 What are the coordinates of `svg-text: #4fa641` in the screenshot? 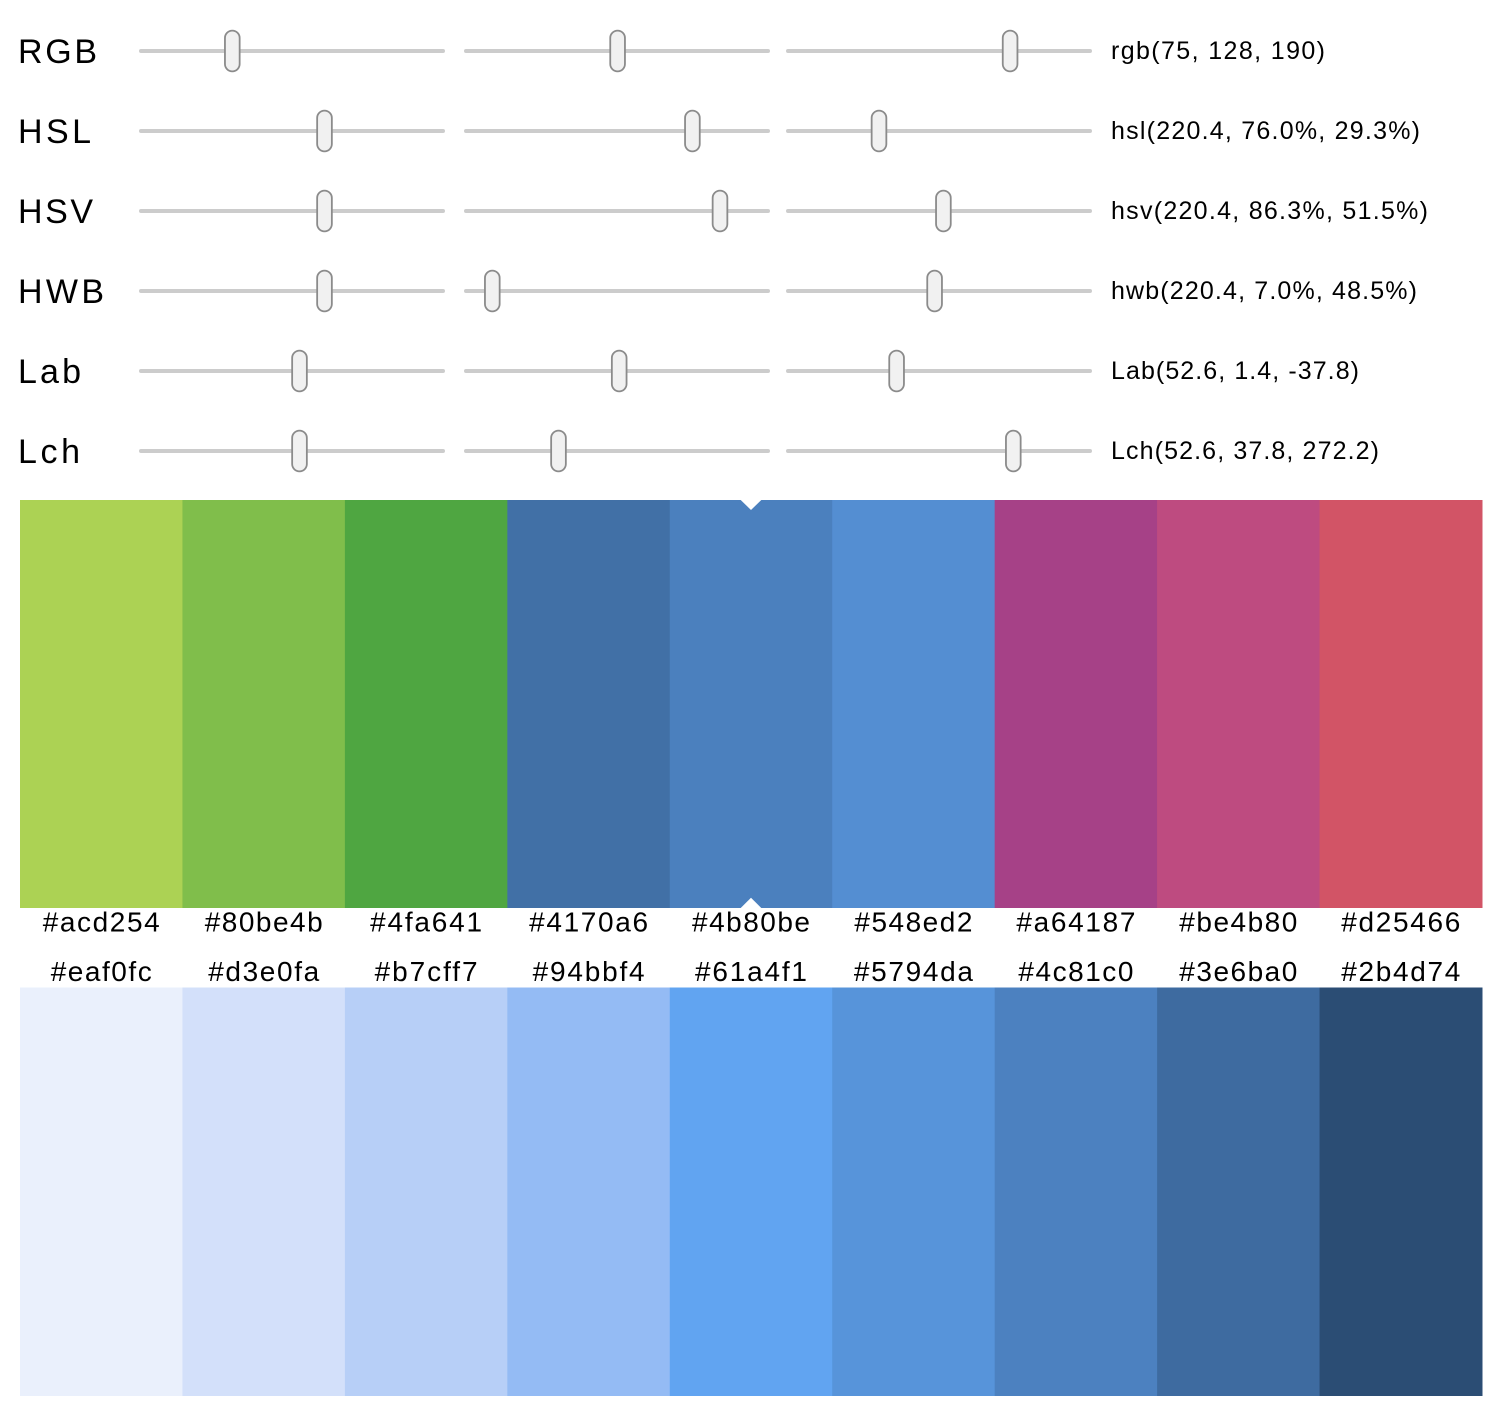 It's located at (426, 922).